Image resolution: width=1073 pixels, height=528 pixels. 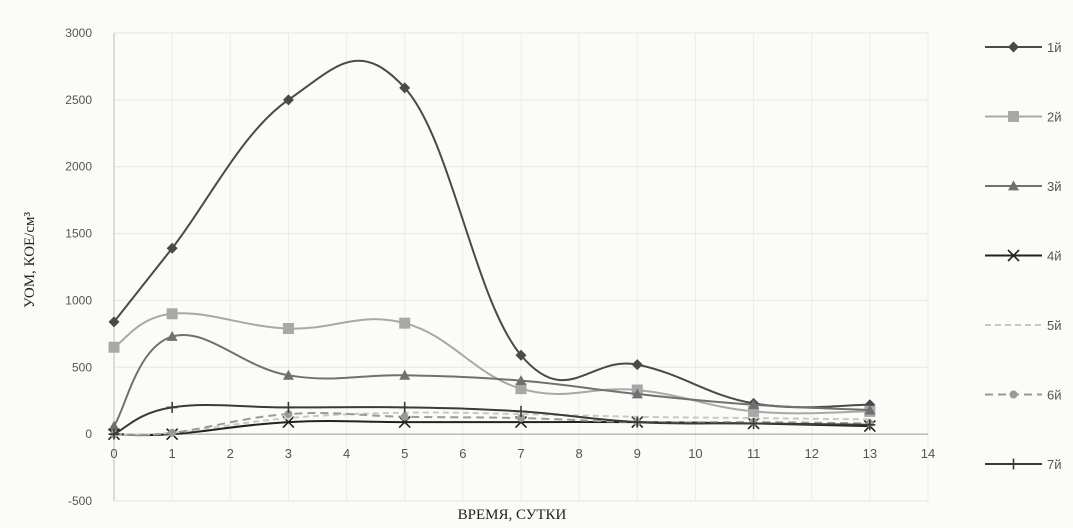 I want to click on x-axis-title: ВРЕМЯ, СУТКИ, so click(x=512, y=515).